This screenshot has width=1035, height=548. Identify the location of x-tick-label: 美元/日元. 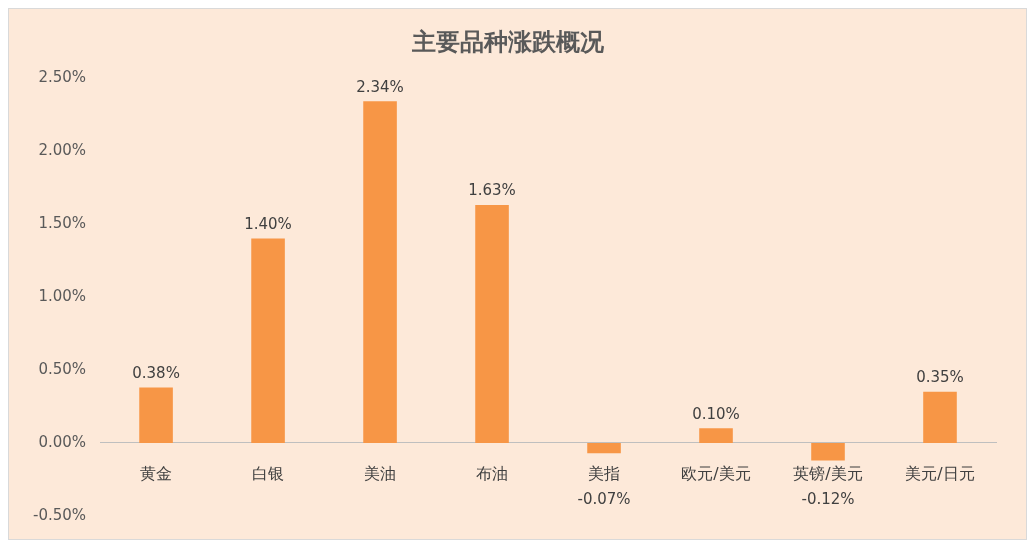
(940, 473).